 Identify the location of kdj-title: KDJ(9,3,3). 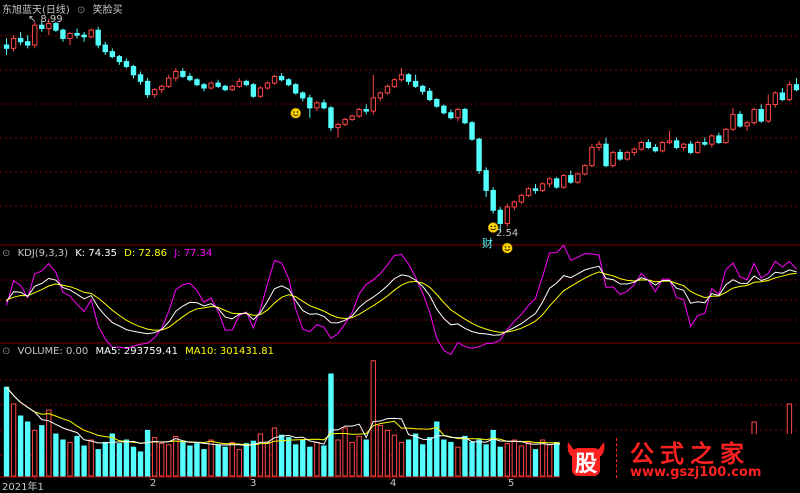
(43, 253).